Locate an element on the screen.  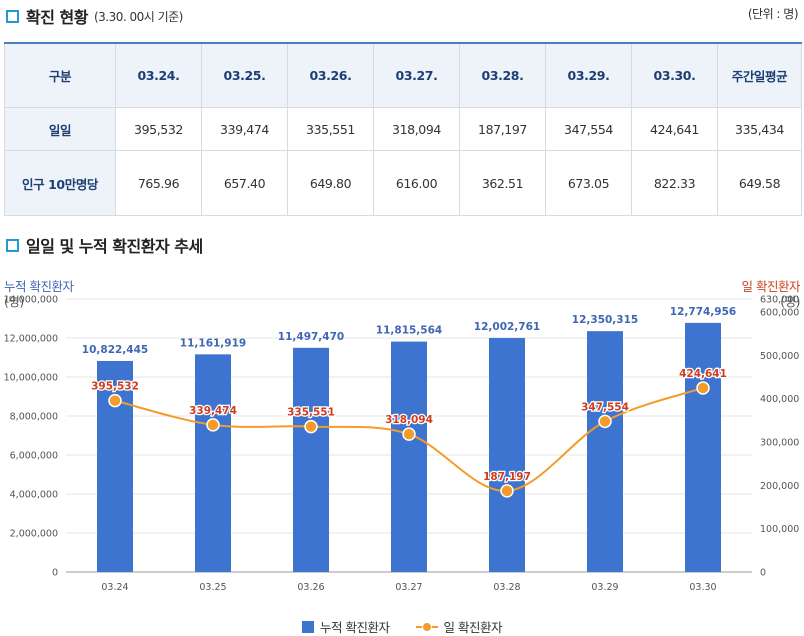
right-tick-label: 400,000 is located at coordinates (779, 399).